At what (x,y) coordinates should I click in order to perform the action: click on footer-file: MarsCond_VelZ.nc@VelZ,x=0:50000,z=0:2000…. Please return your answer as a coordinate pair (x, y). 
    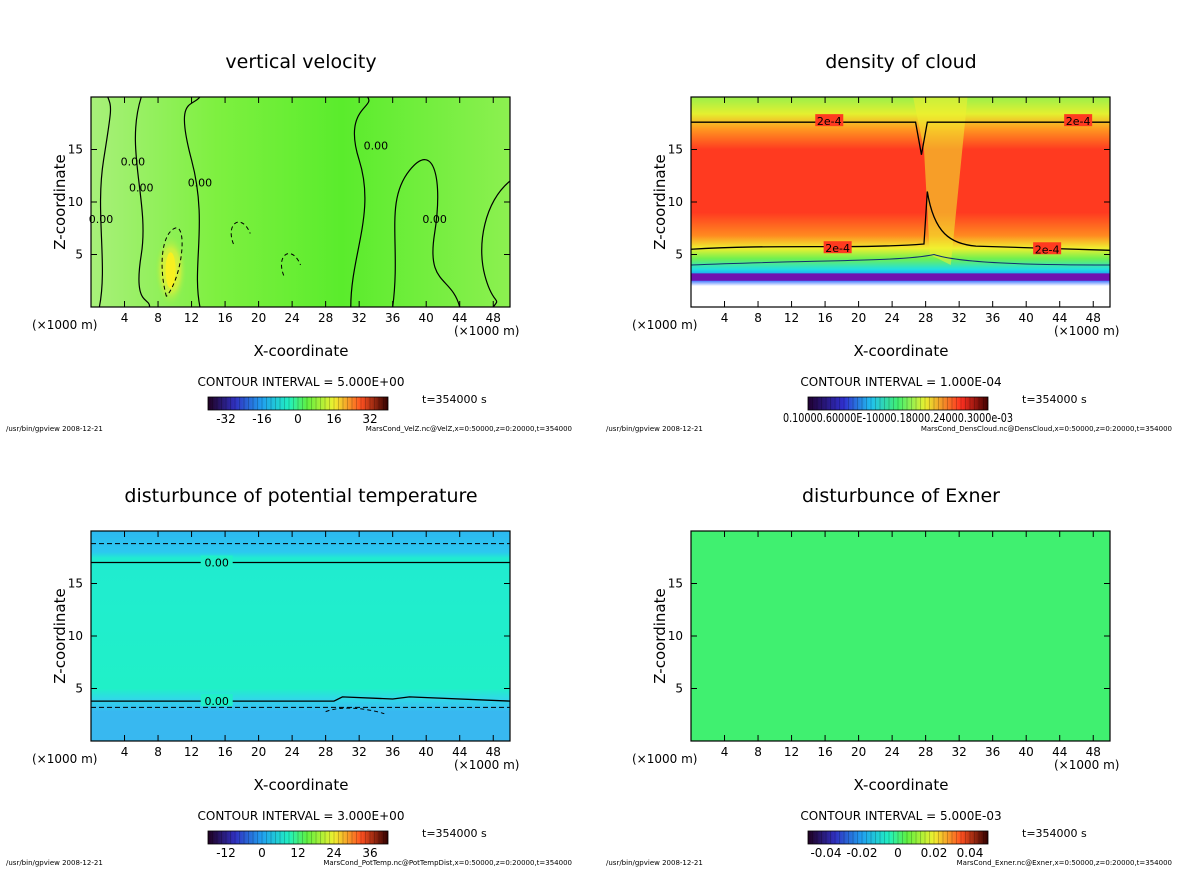
    Looking at the image, I should click on (469, 429).